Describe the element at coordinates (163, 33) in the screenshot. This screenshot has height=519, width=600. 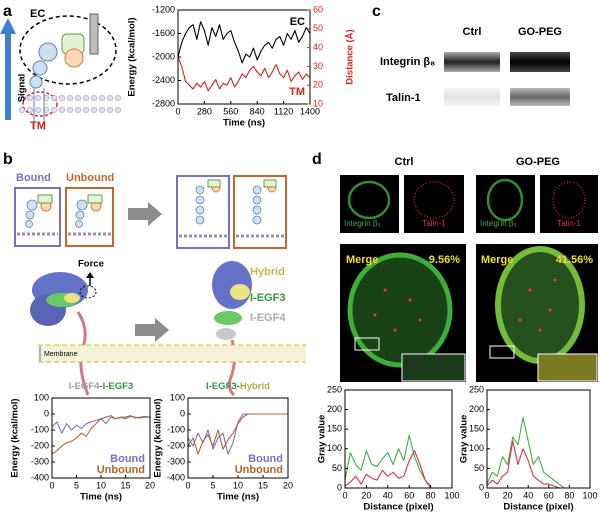
I see `y-tick-label: -1600` at that location.